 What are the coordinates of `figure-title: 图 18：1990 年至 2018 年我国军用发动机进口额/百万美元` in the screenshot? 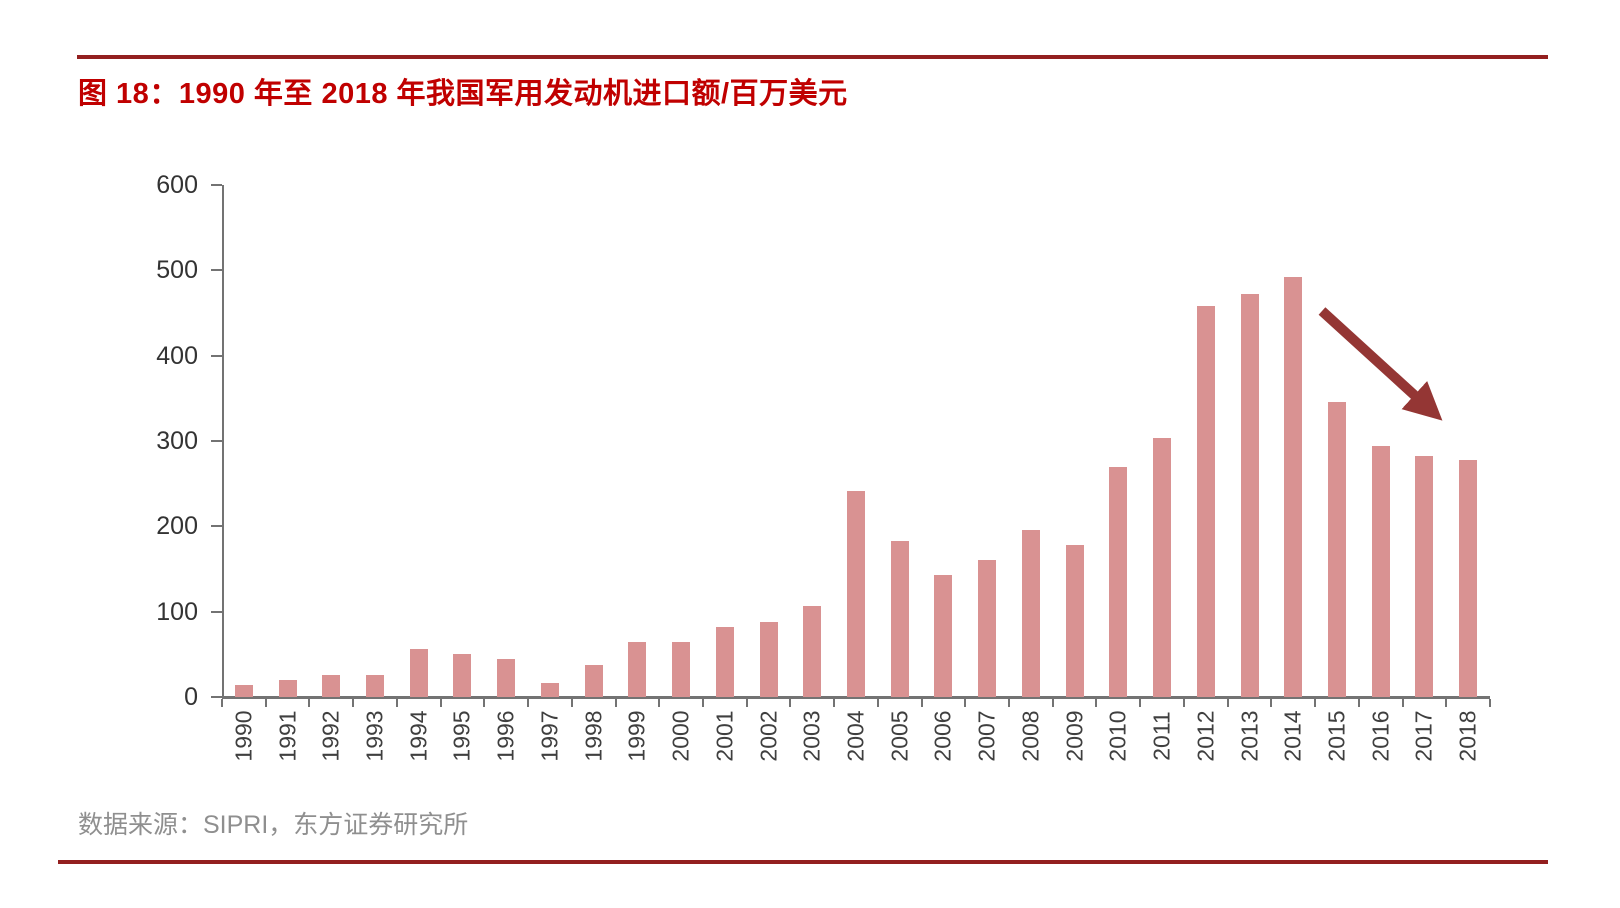 It's located at (463, 94).